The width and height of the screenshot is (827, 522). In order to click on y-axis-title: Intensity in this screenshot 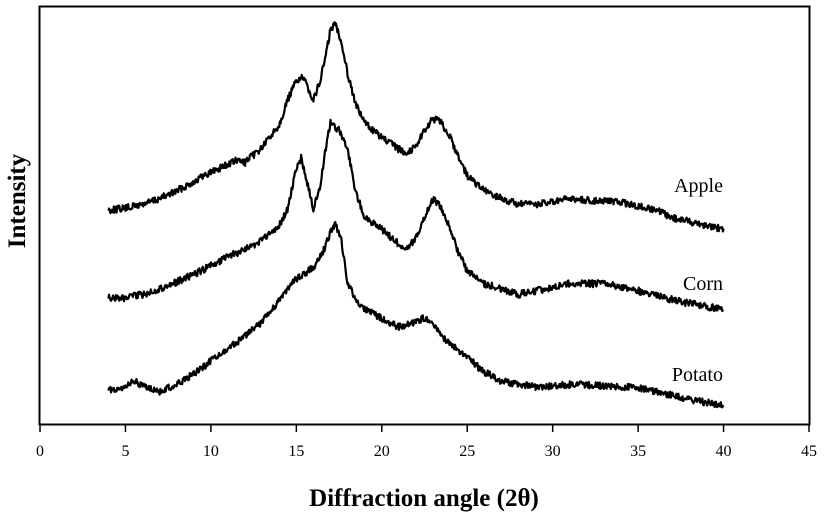, I will do `click(17, 200)`.